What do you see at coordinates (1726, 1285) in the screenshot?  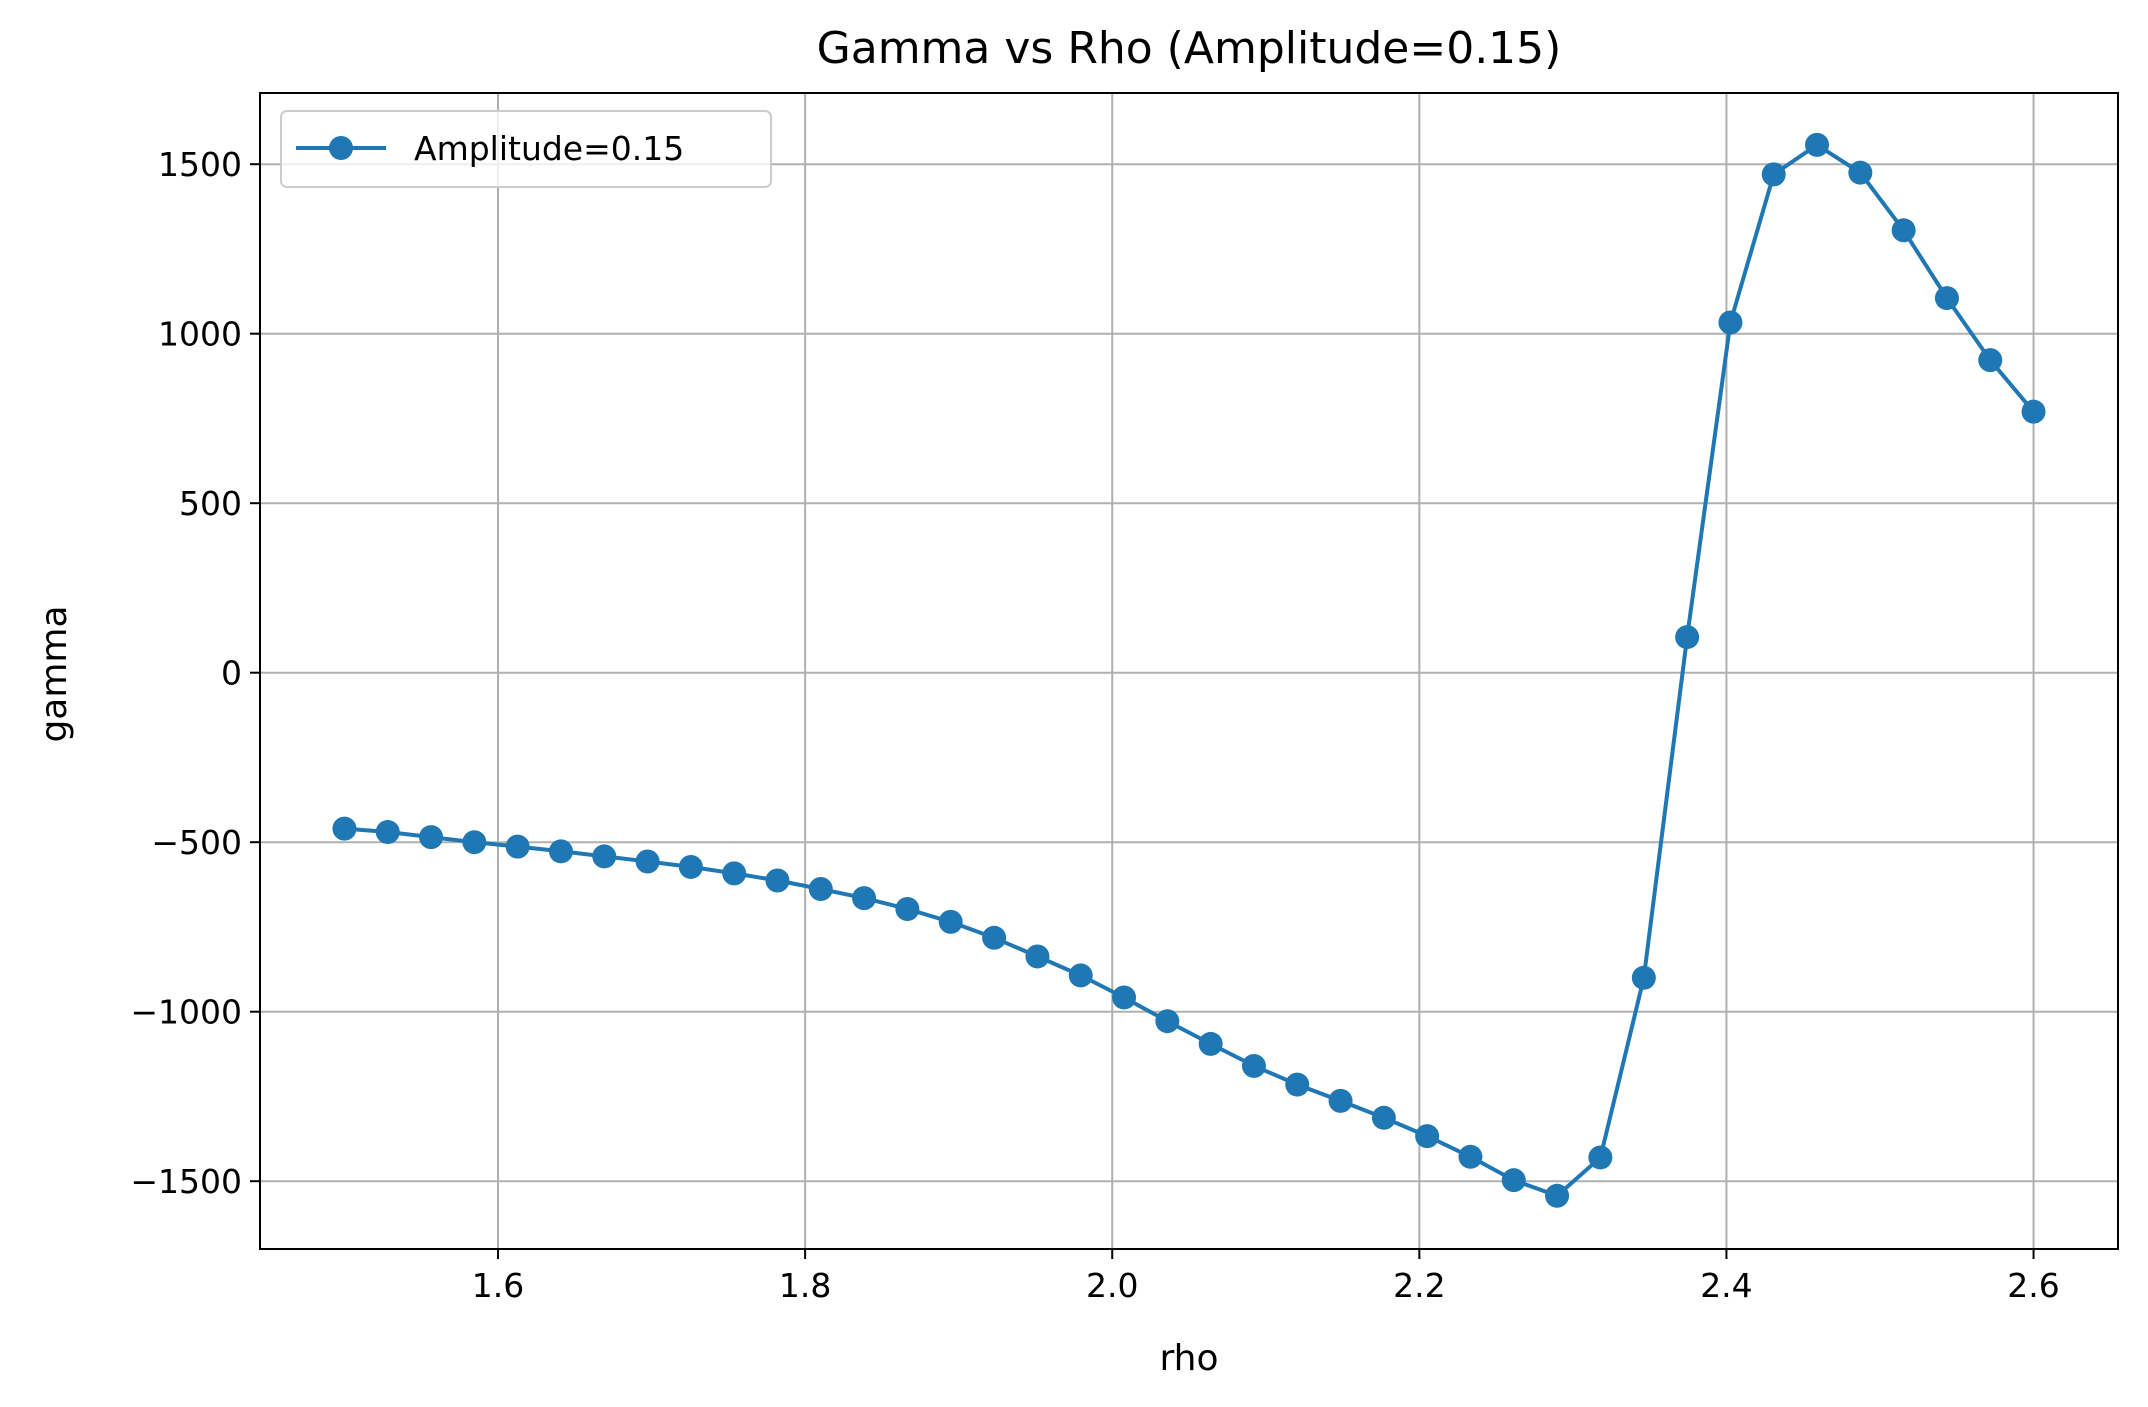 I see `x-tick-label: 2.4` at bounding box center [1726, 1285].